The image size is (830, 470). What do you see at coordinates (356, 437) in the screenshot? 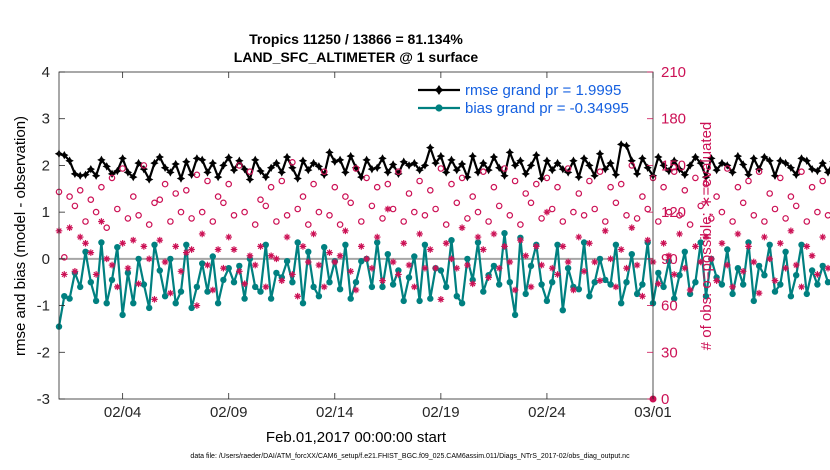
I see `x-axis-label: Feb.01,2017 00:00:00 start` at bounding box center [356, 437].